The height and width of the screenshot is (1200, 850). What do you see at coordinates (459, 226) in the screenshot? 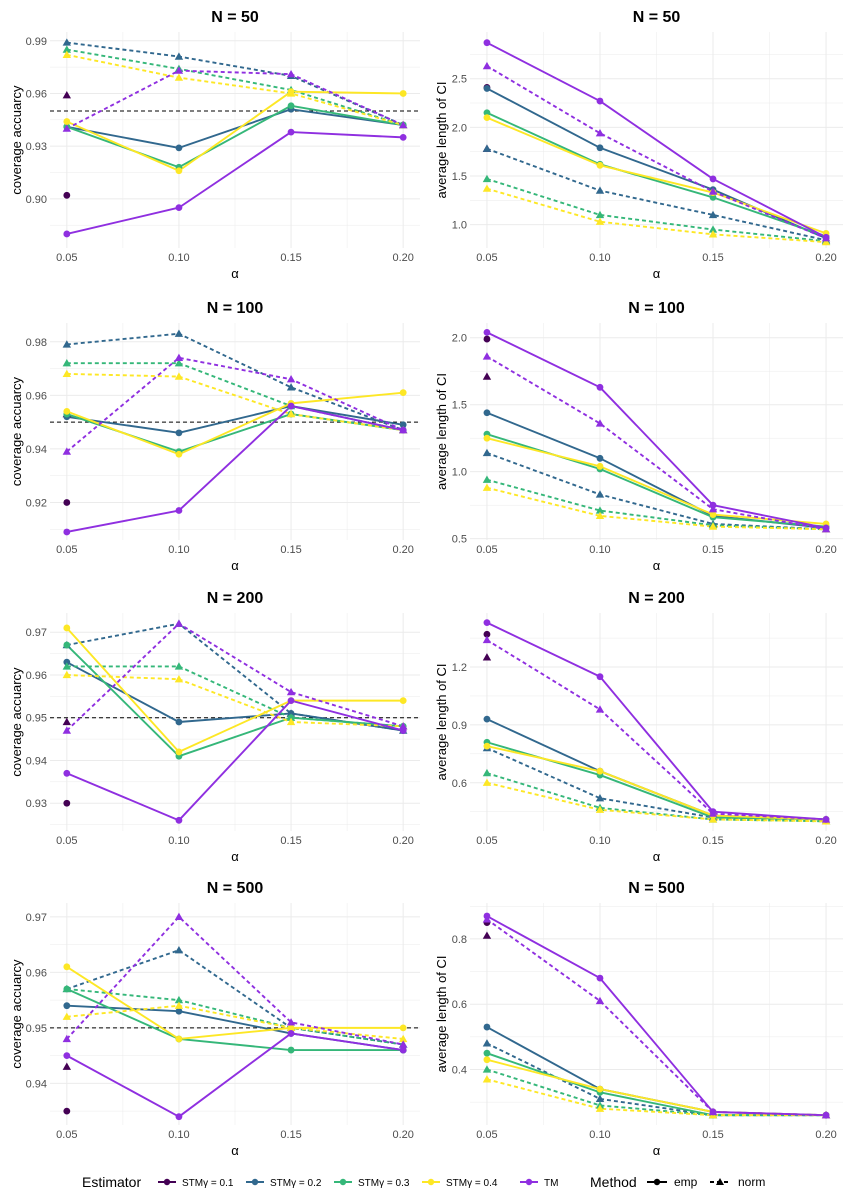
I see `y-tick-label: 1.0` at bounding box center [459, 226].